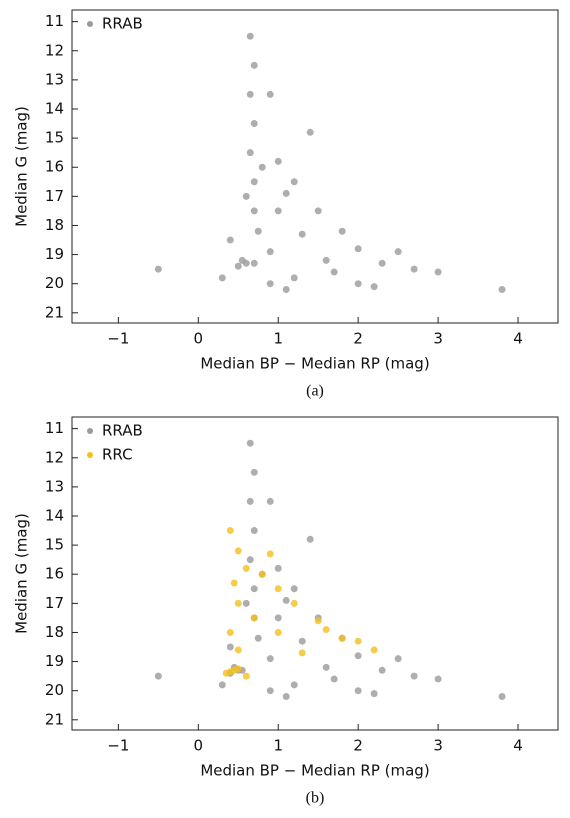 The width and height of the screenshot is (570, 818). What do you see at coordinates (315, 391) in the screenshot?
I see `caption: (a)` at bounding box center [315, 391].